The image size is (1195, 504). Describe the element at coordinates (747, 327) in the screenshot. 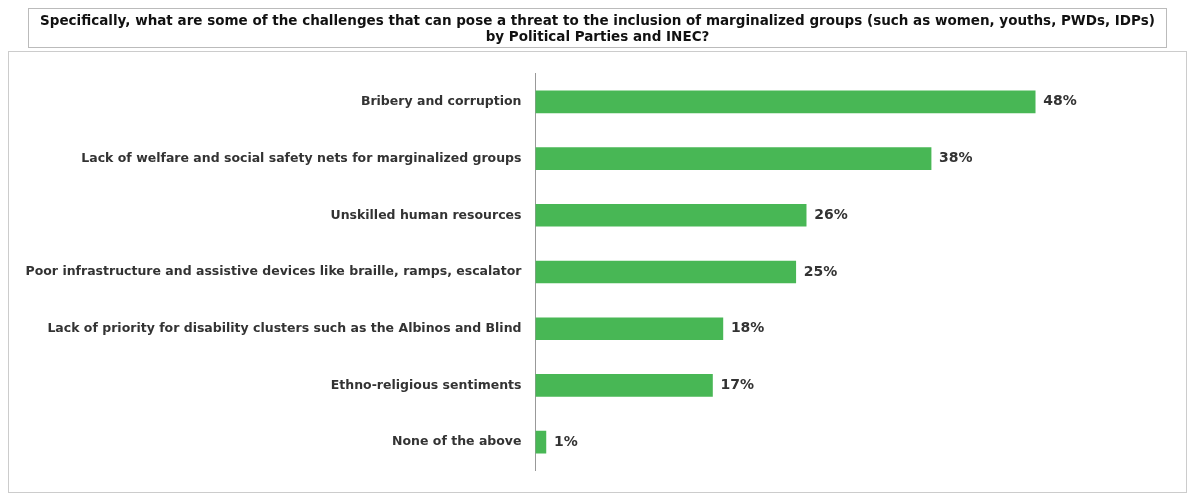

I see `data-label: 18%` at that location.